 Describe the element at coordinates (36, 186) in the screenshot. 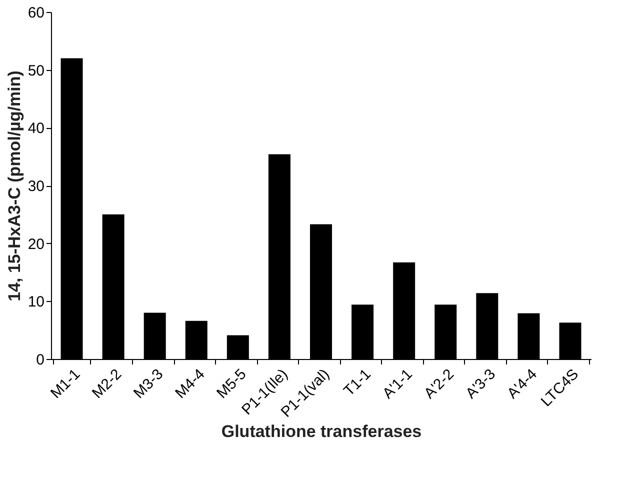

I see `y-tick-label: 30` at that location.